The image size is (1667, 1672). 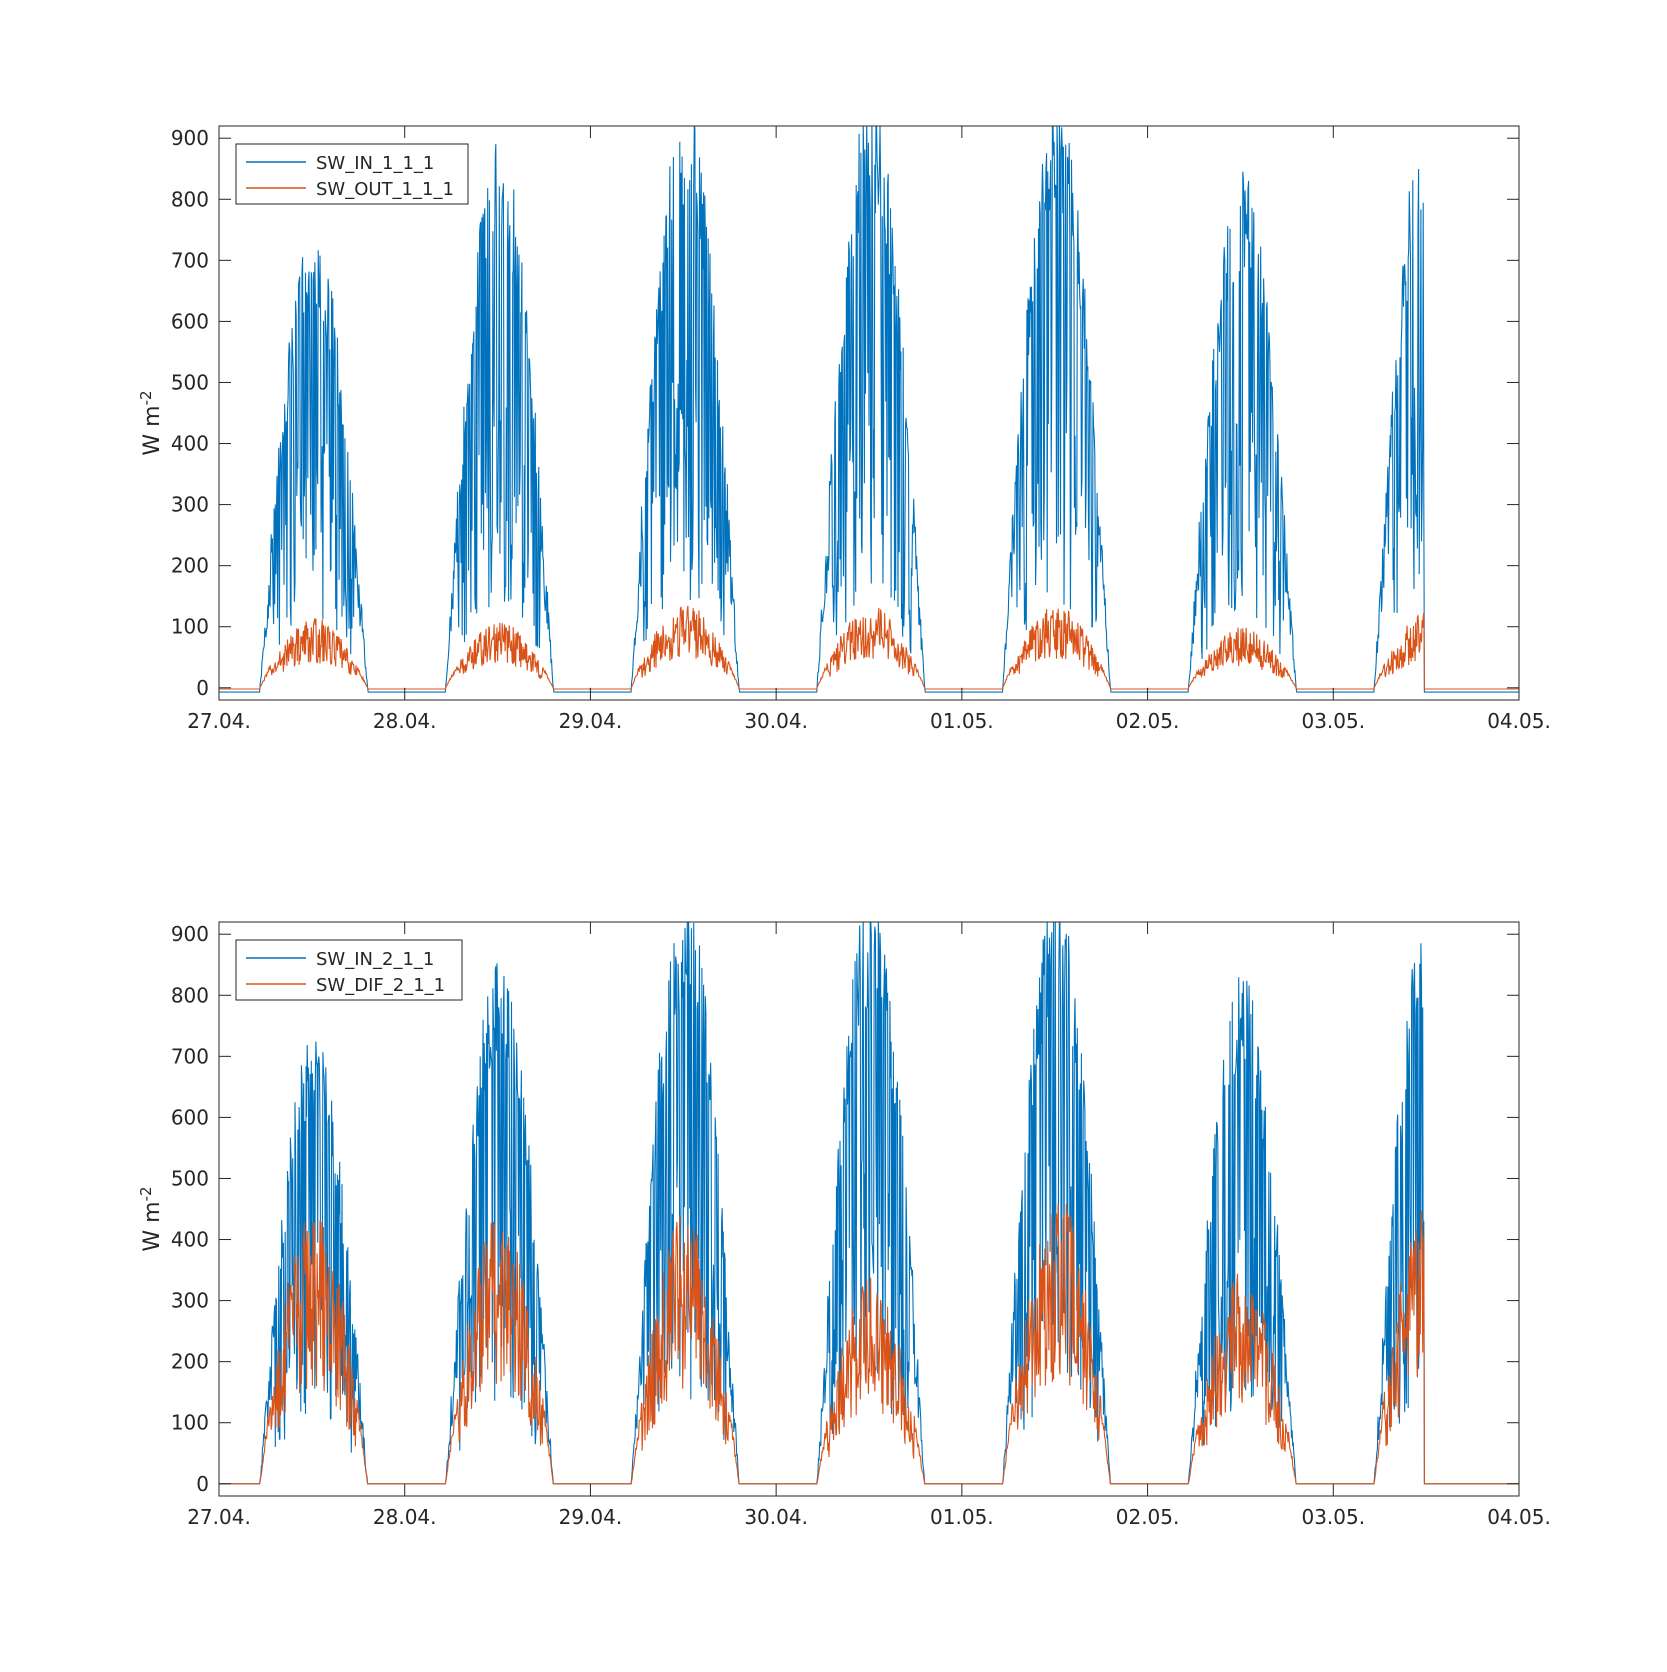 What do you see at coordinates (380, 985) in the screenshot?
I see `legend-entry: SW_DIF_2_1_1` at bounding box center [380, 985].